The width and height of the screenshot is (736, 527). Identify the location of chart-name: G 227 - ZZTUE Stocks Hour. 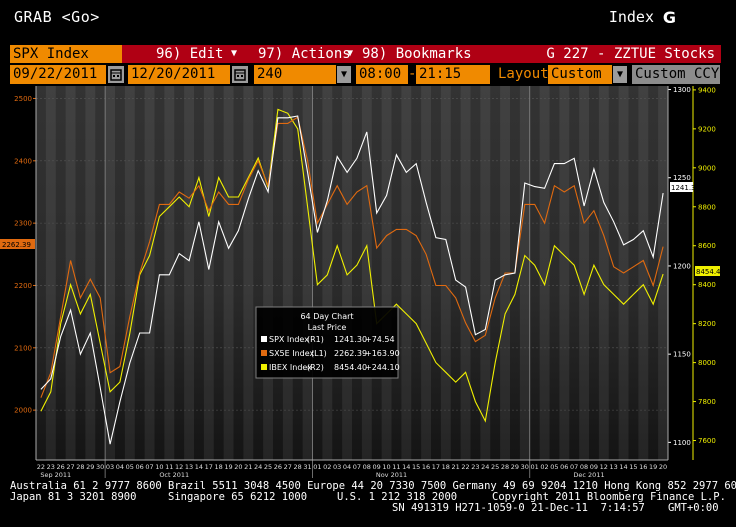
(624, 62).